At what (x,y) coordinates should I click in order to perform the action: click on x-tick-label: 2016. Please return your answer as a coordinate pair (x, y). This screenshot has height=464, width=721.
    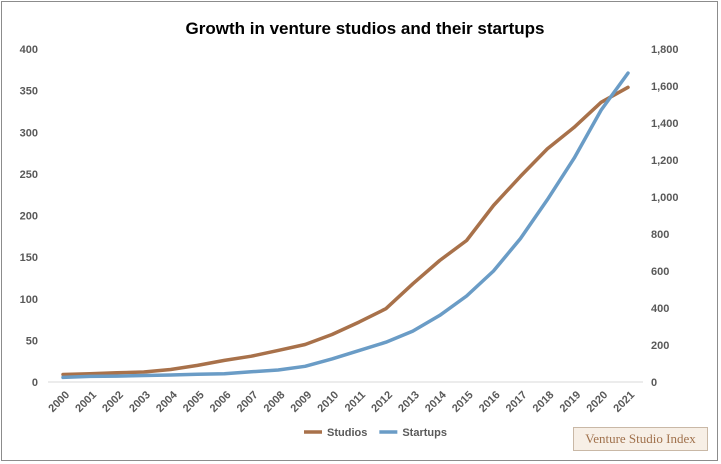
    Looking at the image, I should click on (490, 402).